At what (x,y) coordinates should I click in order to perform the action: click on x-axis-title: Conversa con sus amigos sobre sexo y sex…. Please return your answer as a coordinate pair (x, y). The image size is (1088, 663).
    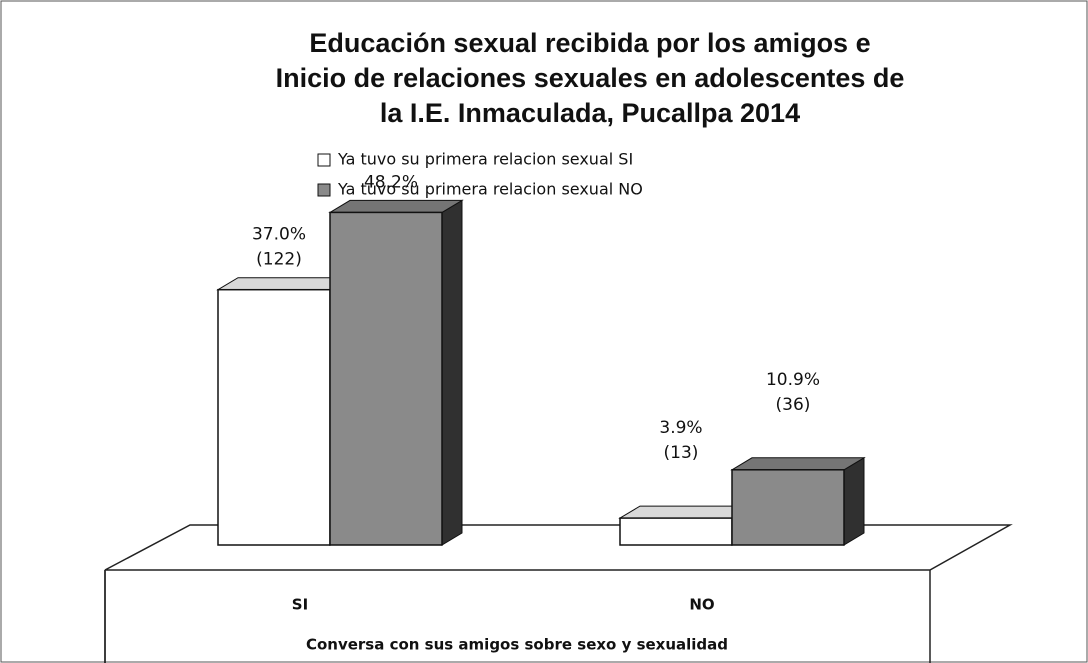
    Looking at the image, I should click on (517, 645).